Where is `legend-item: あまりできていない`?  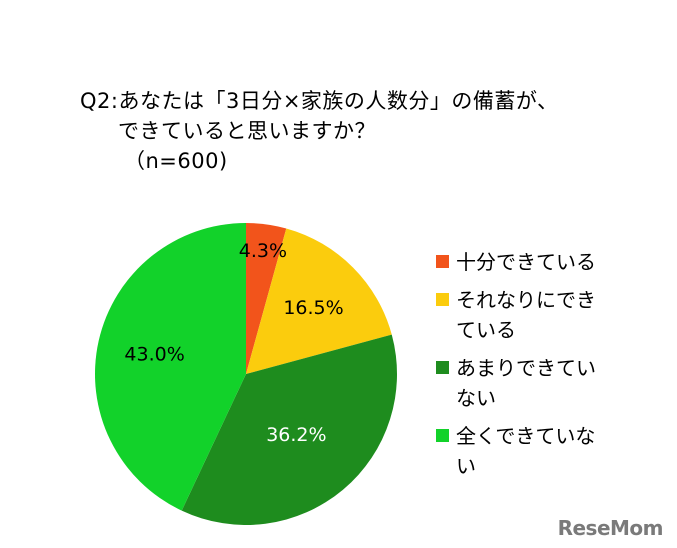
legend-item: あまりできていない is located at coordinates (521, 383).